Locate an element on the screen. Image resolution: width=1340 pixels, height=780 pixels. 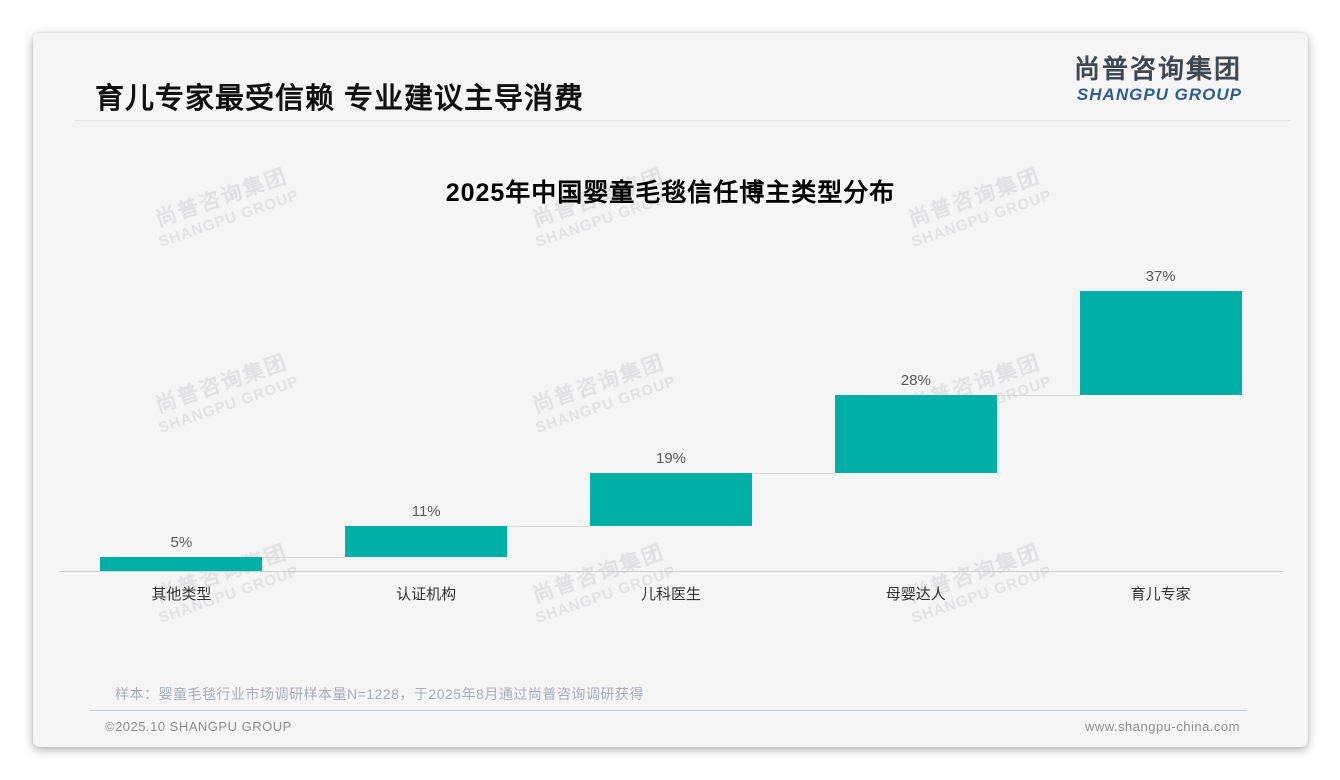
bar-value-label: 11% is located at coordinates (426, 512).